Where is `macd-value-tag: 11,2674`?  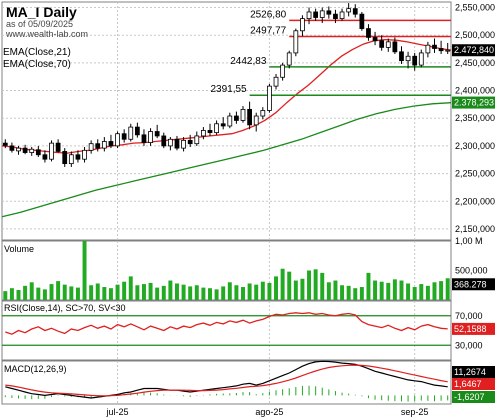 macd-value-tag: 11,2674 is located at coordinates (470, 372).